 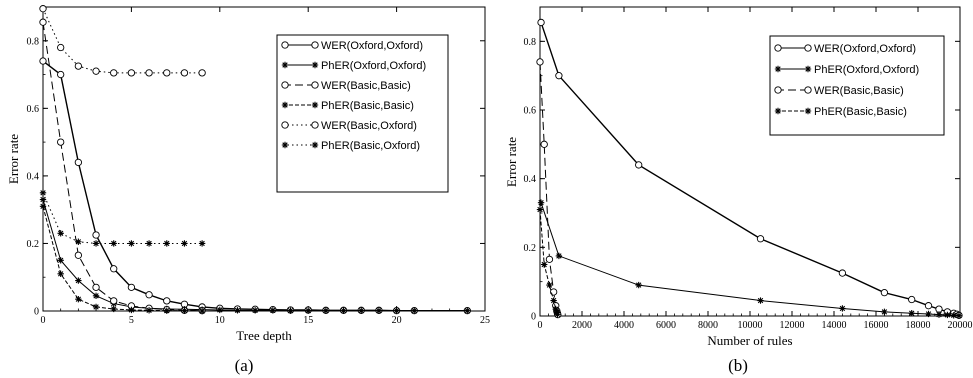 I want to click on x-tick-label: 15, so click(x=308, y=320).